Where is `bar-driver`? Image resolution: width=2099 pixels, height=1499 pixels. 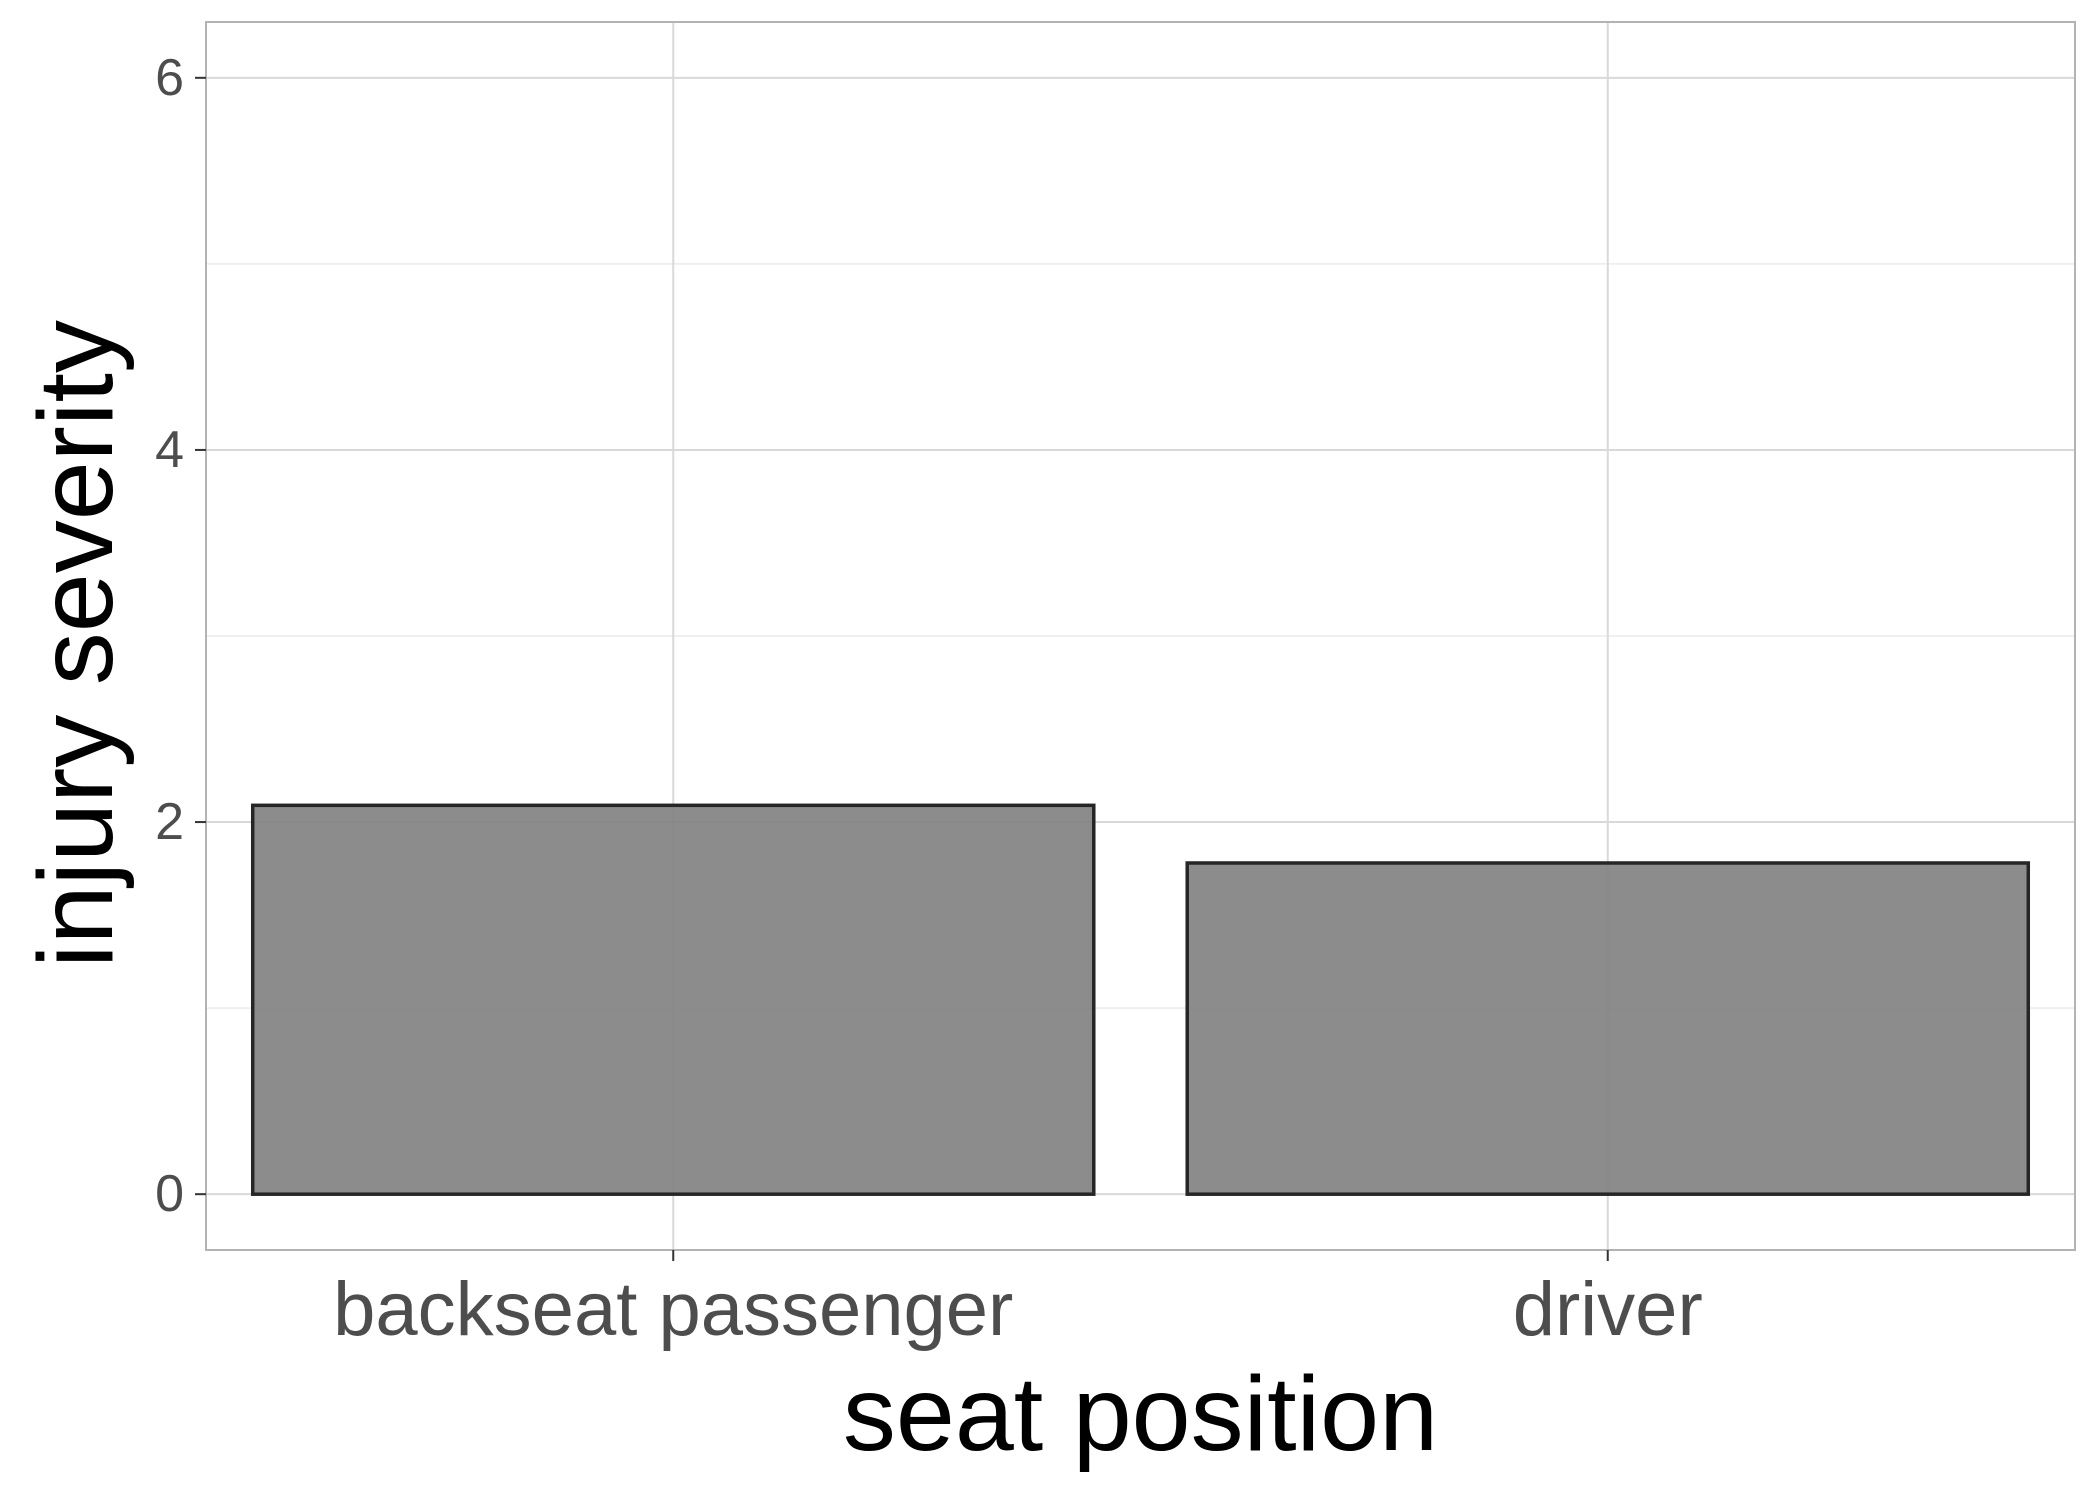
bar-driver is located at coordinates (1608, 1028).